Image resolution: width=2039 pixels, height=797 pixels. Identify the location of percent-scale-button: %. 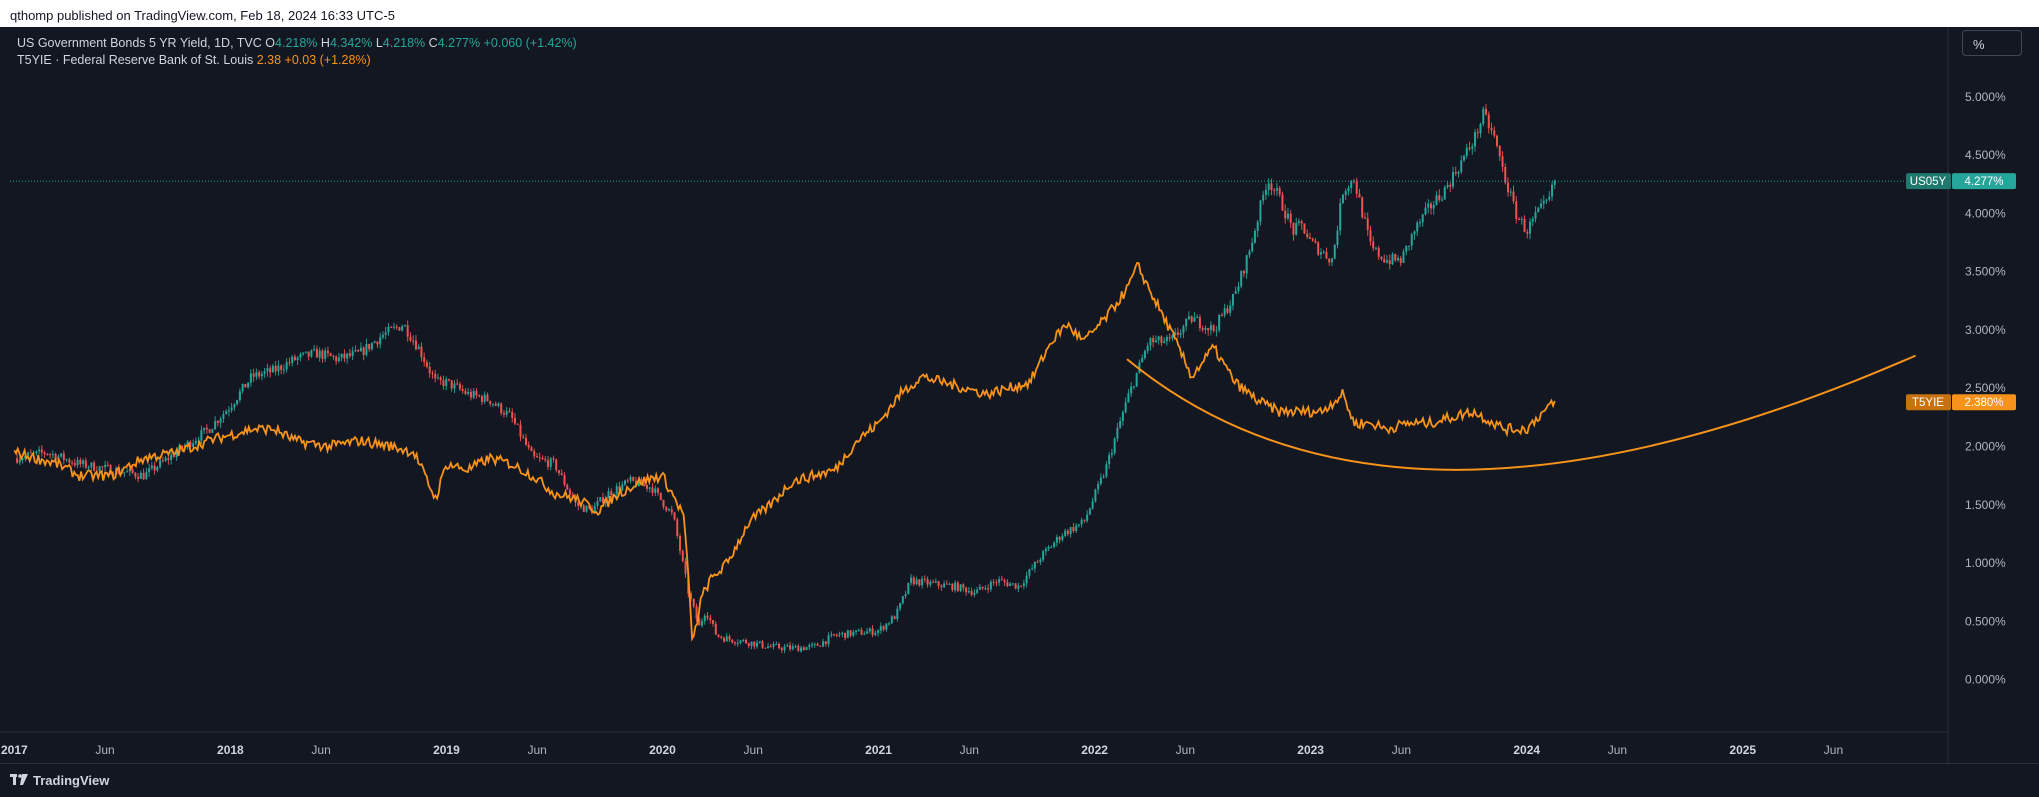
(1992, 43).